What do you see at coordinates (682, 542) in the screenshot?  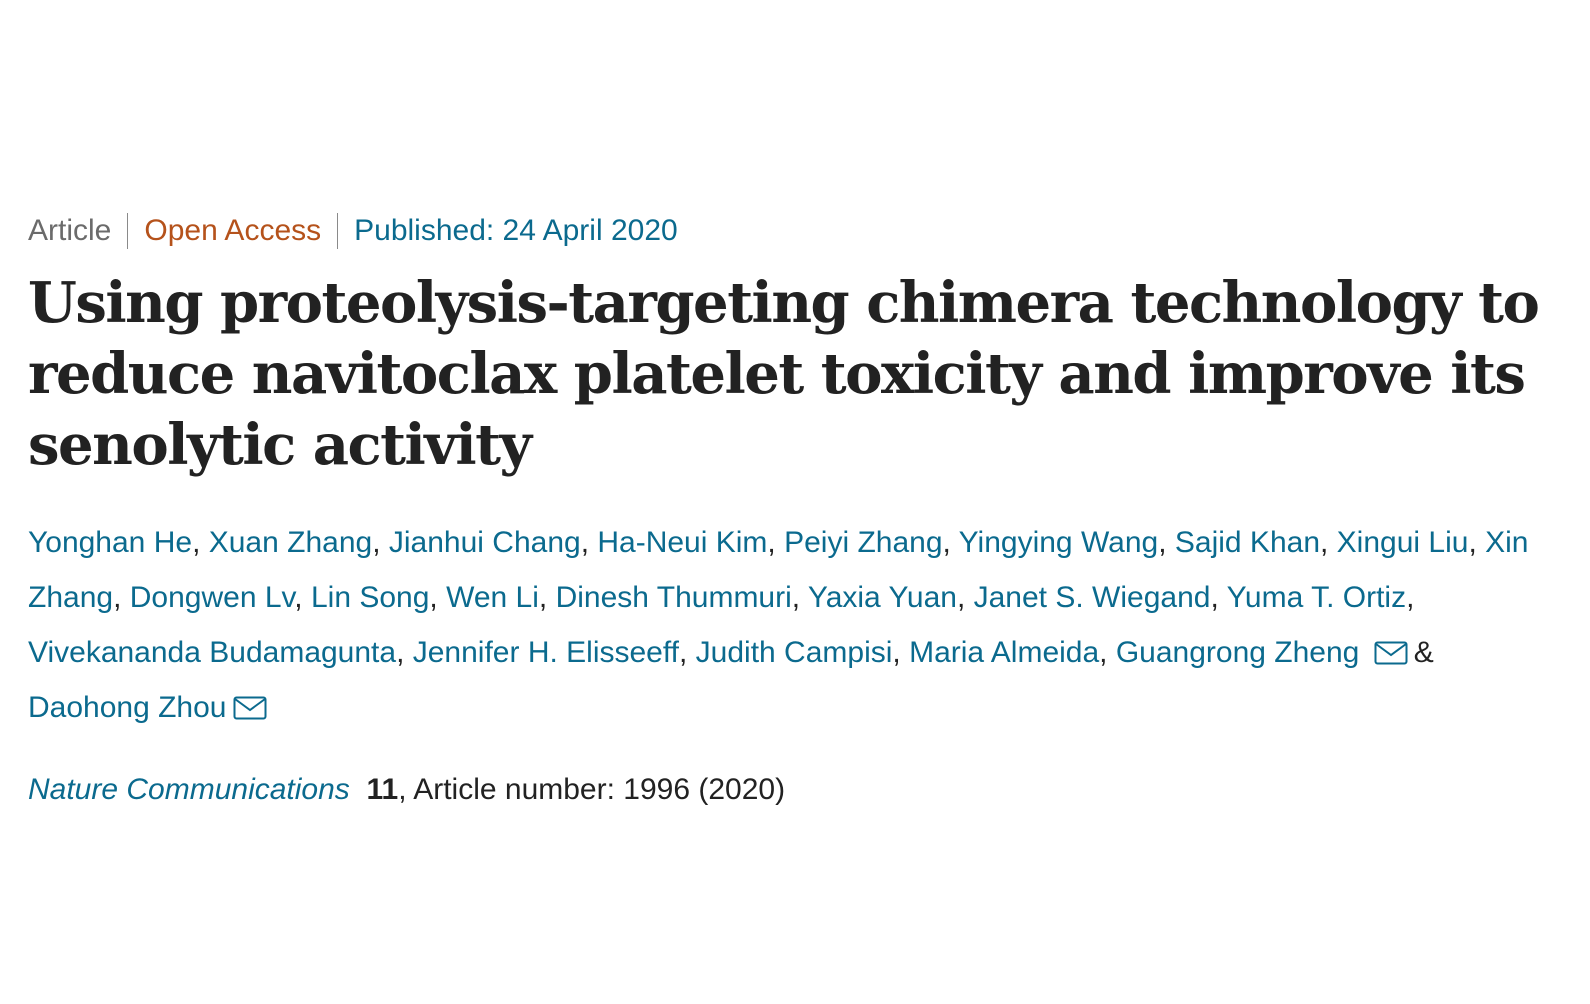 I see `author-link: Ha-Neui Kim` at bounding box center [682, 542].